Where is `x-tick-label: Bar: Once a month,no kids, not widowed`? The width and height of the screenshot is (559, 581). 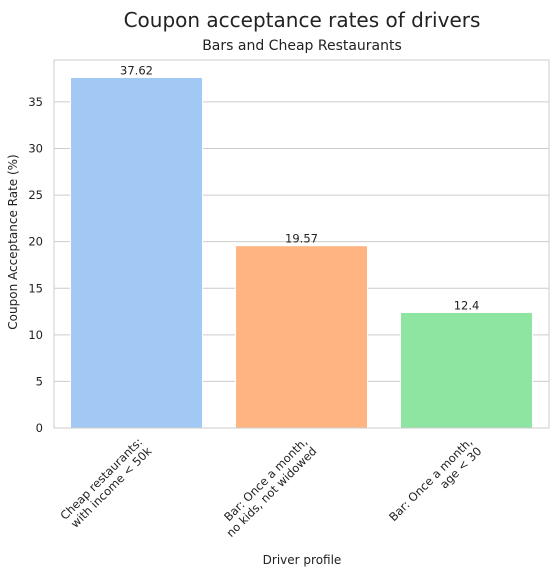
x-tick-label: Bar: Once a month,no kids, not widowed is located at coordinates (266, 487).